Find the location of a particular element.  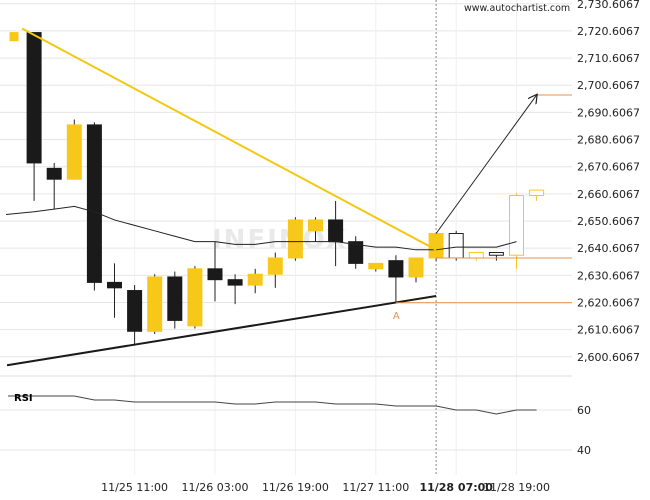

x-tick-label: 11/25 11:00 is located at coordinates (134, 487).